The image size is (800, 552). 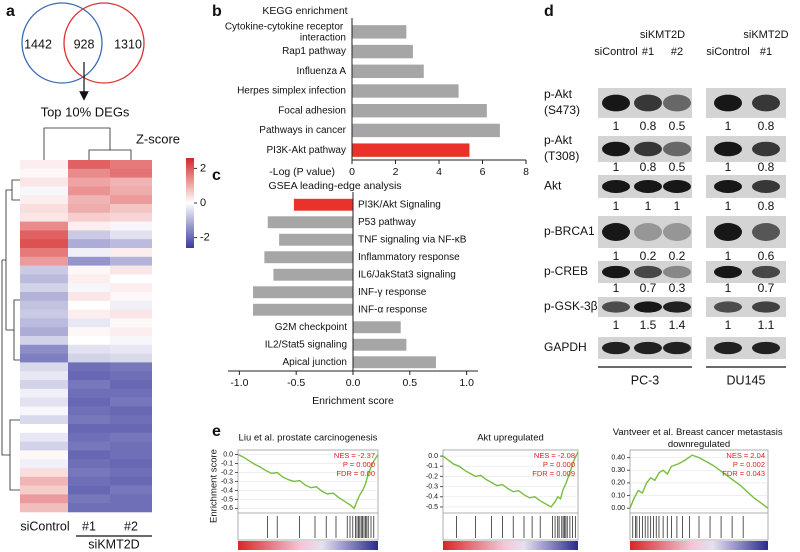 I want to click on chart-title: KEGG enrichment, so click(x=304, y=11).